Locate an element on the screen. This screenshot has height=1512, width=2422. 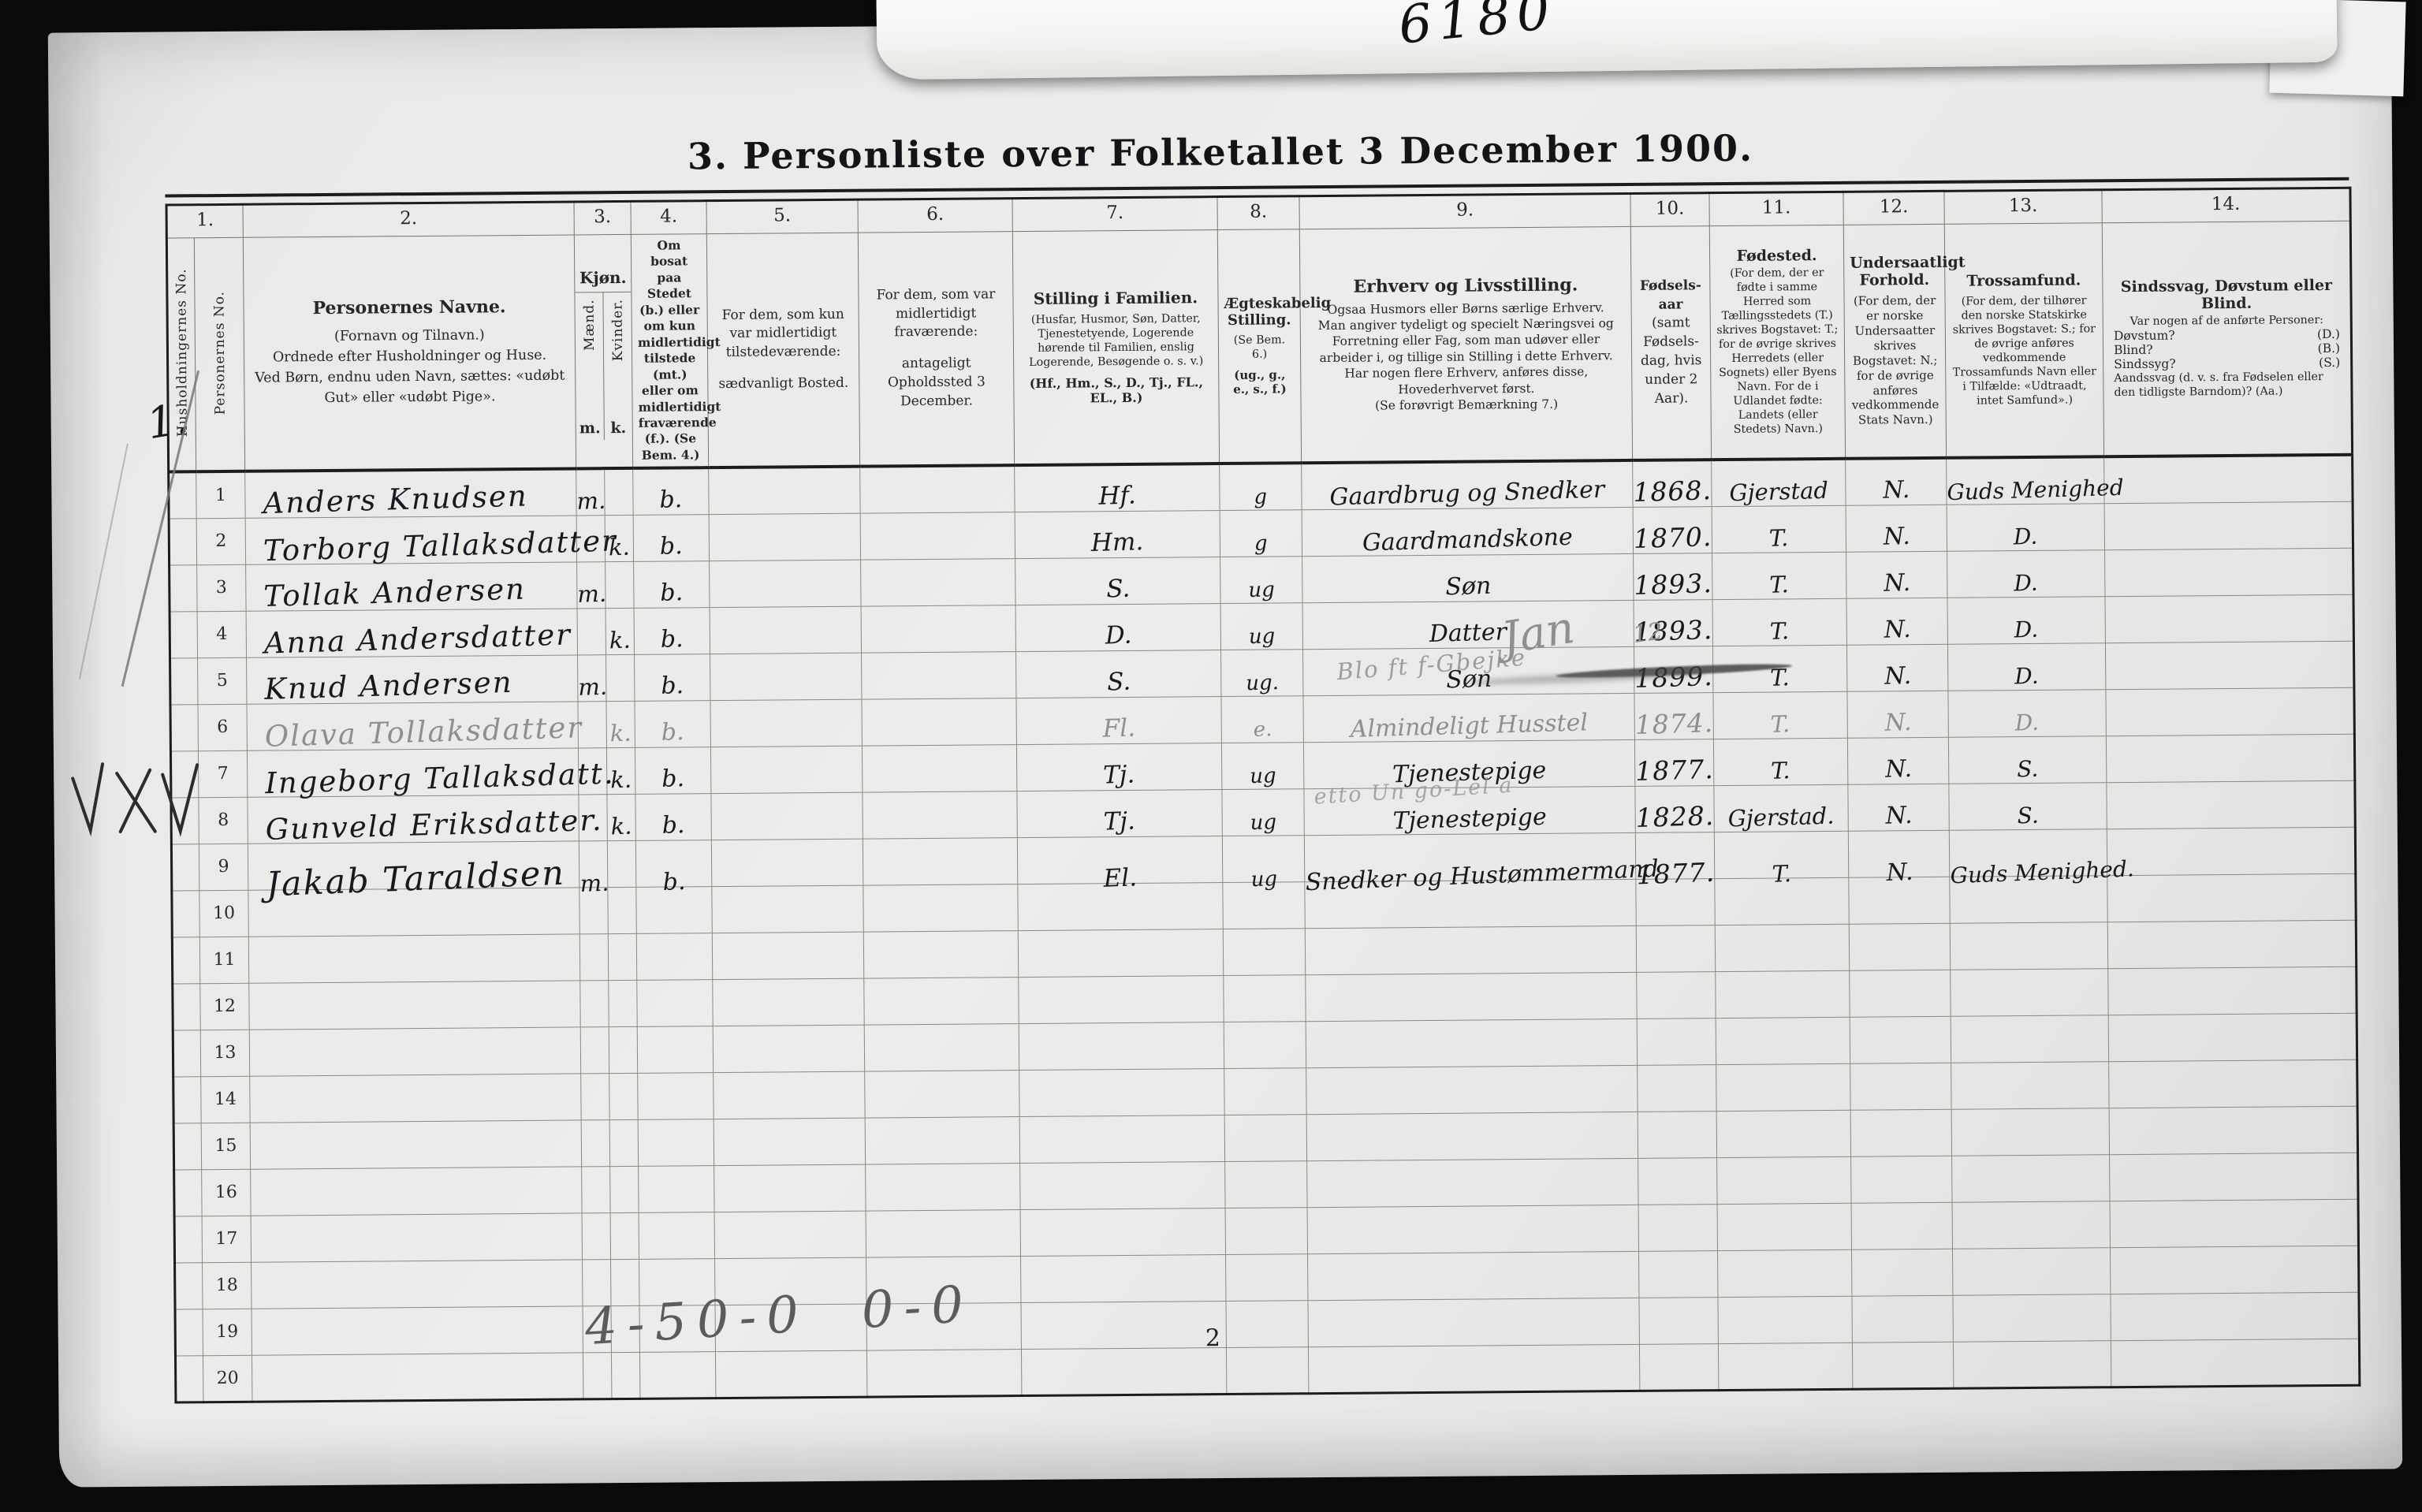
hw-family-position: S. is located at coordinates (1118, 682).